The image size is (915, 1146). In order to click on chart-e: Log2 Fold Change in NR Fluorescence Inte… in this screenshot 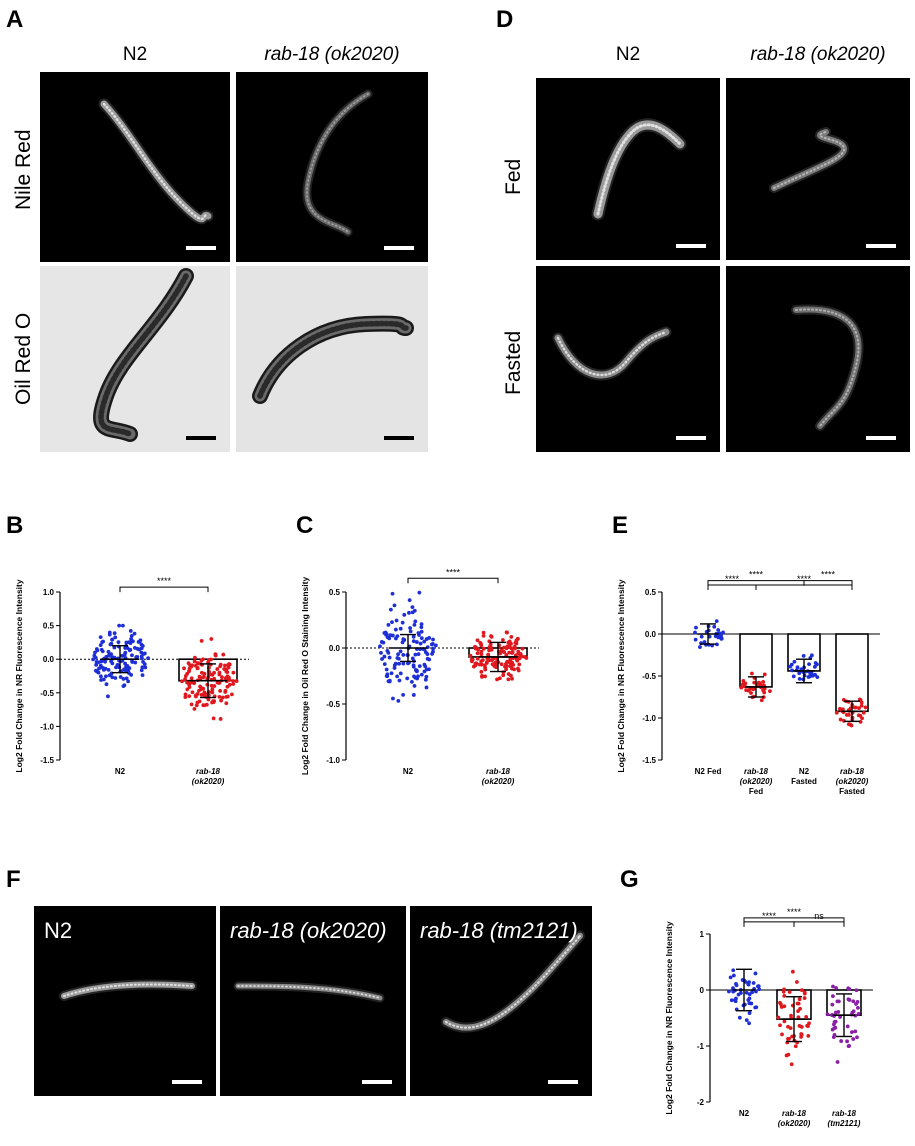, I will do `click(748, 683)`.